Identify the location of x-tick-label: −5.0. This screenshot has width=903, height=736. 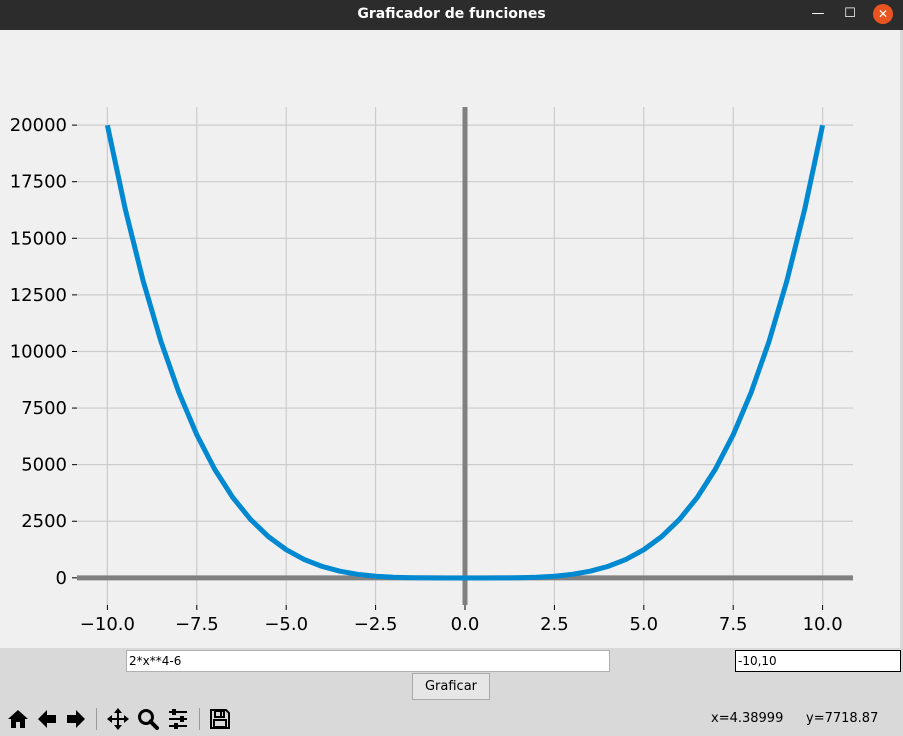
(286, 624).